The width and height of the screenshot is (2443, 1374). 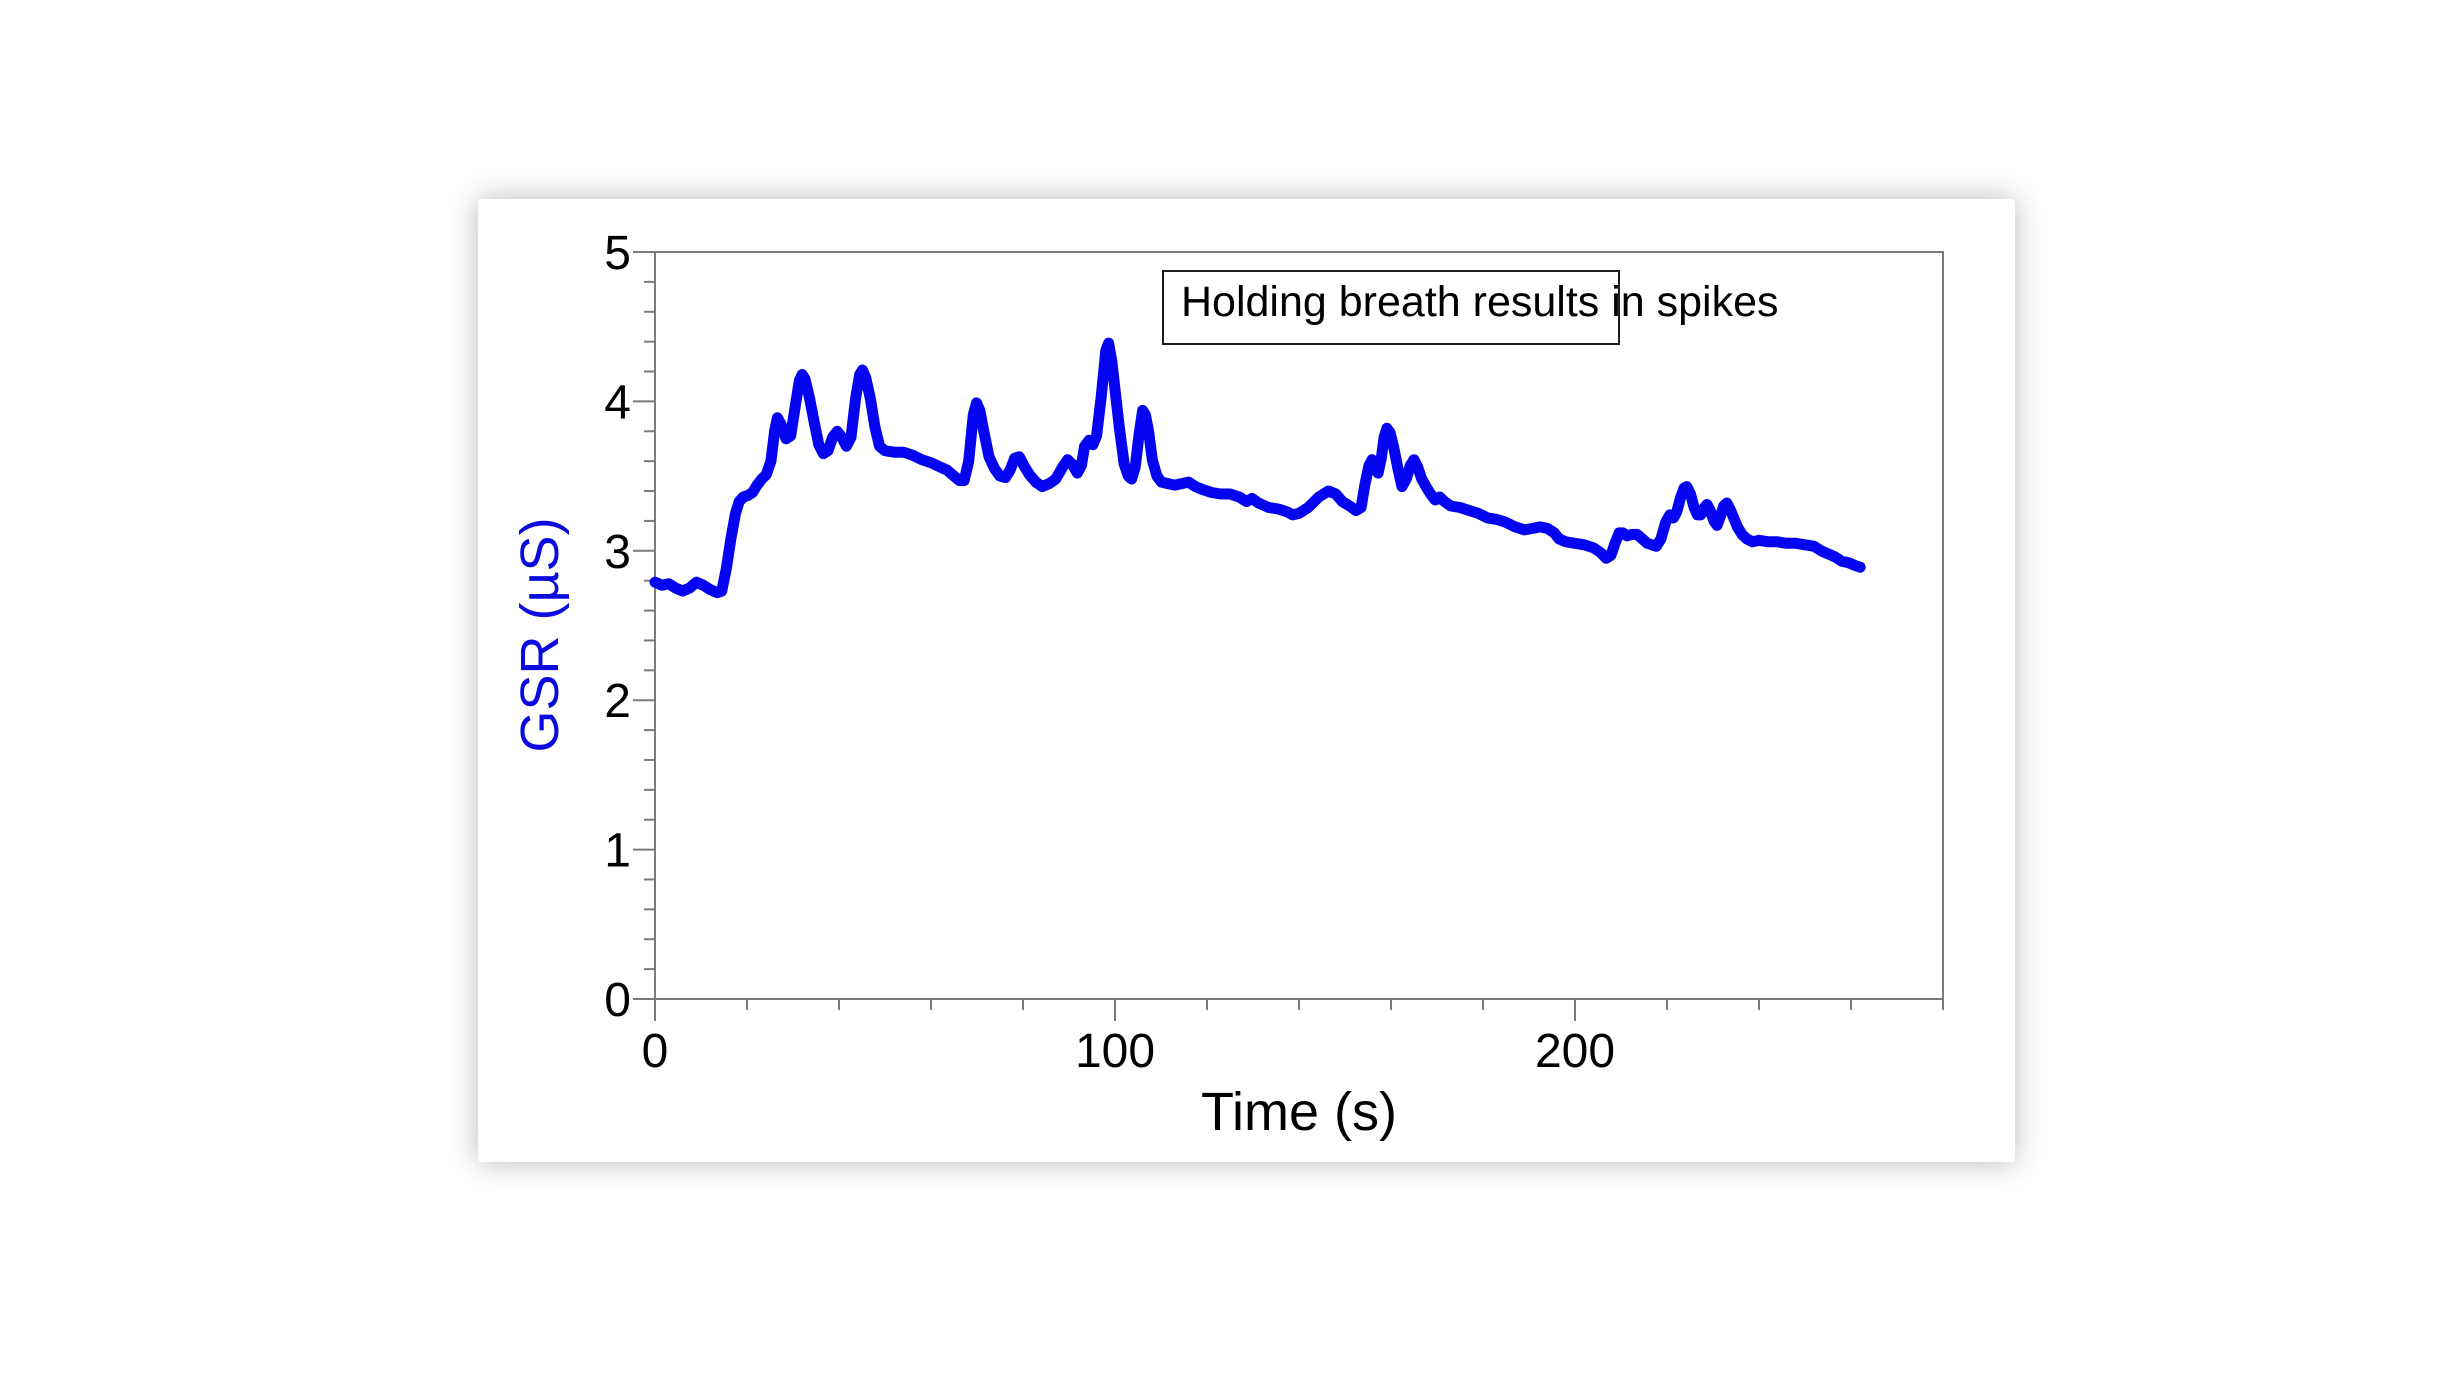 I want to click on y-tick-label: 3, so click(x=617, y=552).